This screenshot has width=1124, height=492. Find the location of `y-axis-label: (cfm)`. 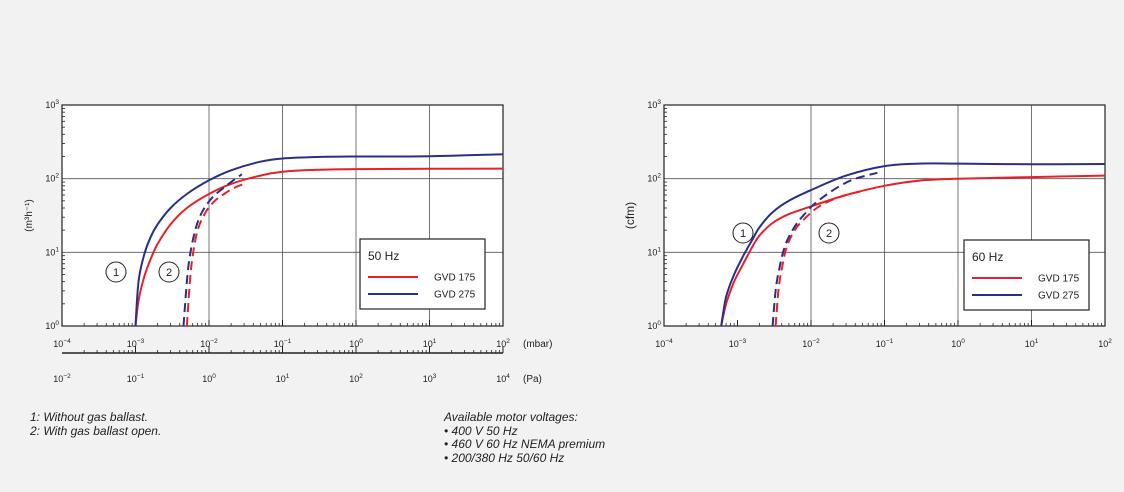

y-axis-label: (cfm) is located at coordinates (630, 215).